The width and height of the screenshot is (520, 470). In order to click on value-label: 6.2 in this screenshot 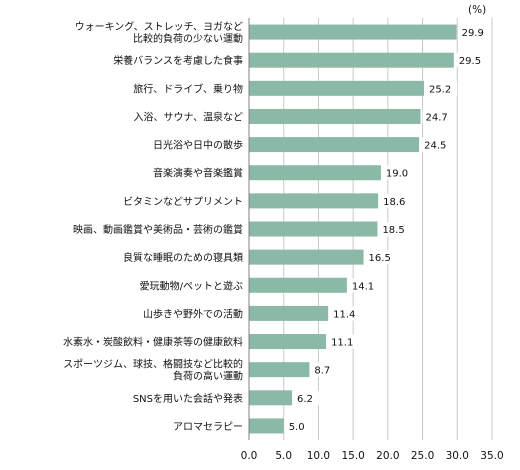, I will do `click(305, 399)`.